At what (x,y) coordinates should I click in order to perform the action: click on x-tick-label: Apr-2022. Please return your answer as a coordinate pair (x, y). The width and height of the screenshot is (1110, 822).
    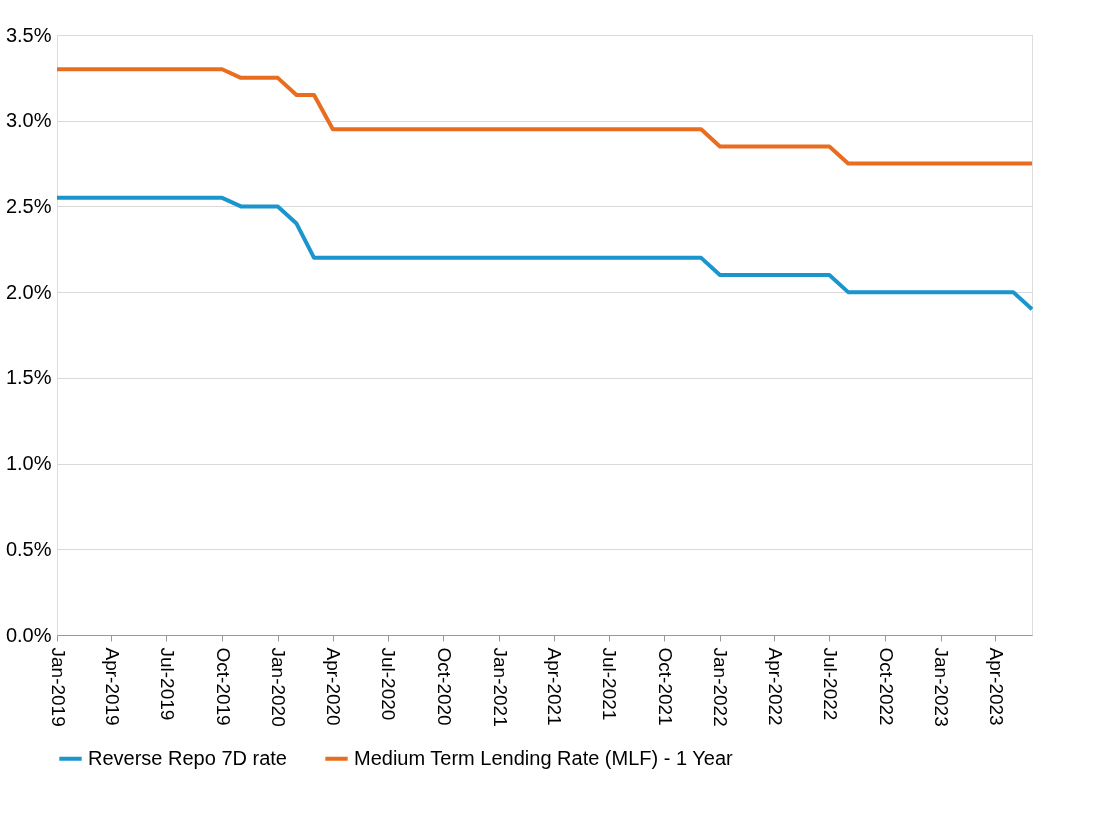
    Looking at the image, I should click on (775, 686).